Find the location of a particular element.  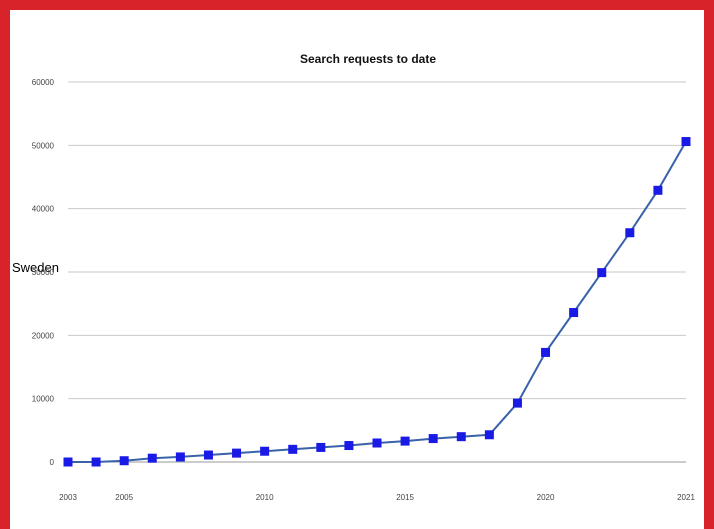

x-tick-label: 2010 is located at coordinates (265, 497).